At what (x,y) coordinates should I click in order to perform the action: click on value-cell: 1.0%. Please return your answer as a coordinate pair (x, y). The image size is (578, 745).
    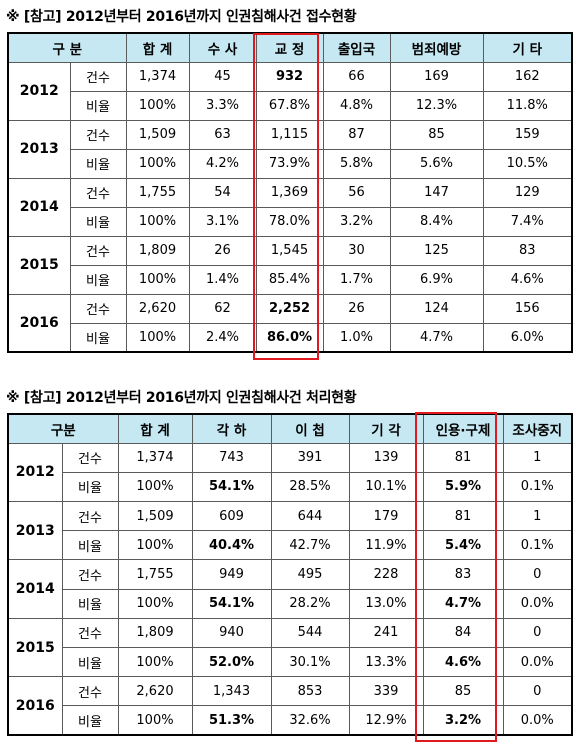
    Looking at the image, I should click on (356, 337).